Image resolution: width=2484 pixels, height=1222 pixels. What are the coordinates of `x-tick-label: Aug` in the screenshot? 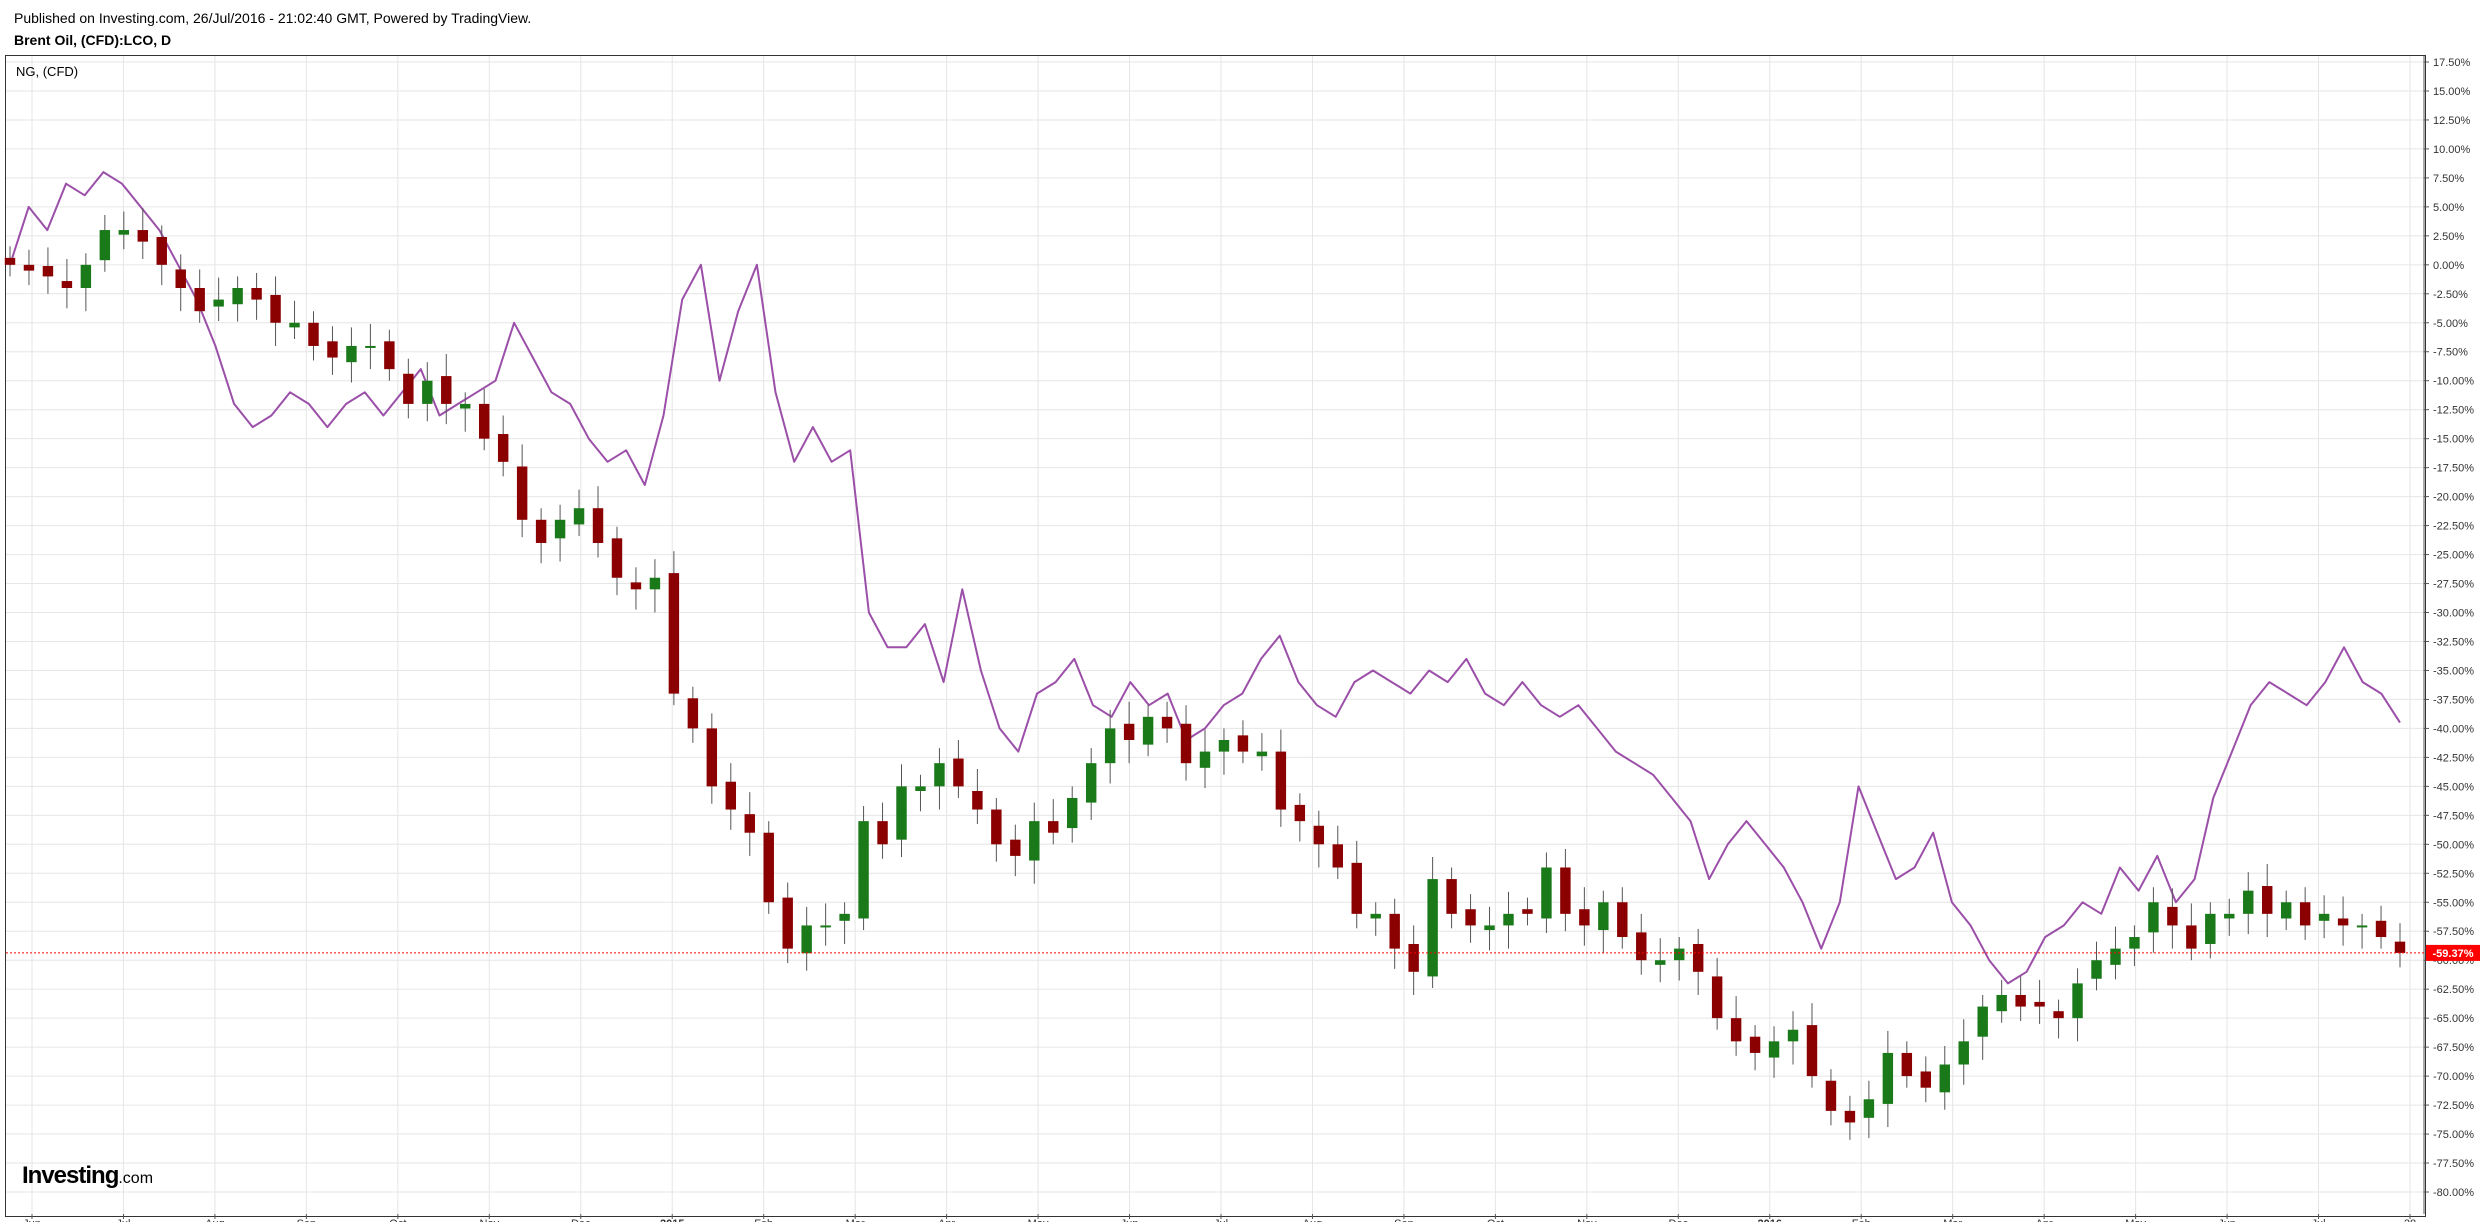 It's located at (215, 1220).